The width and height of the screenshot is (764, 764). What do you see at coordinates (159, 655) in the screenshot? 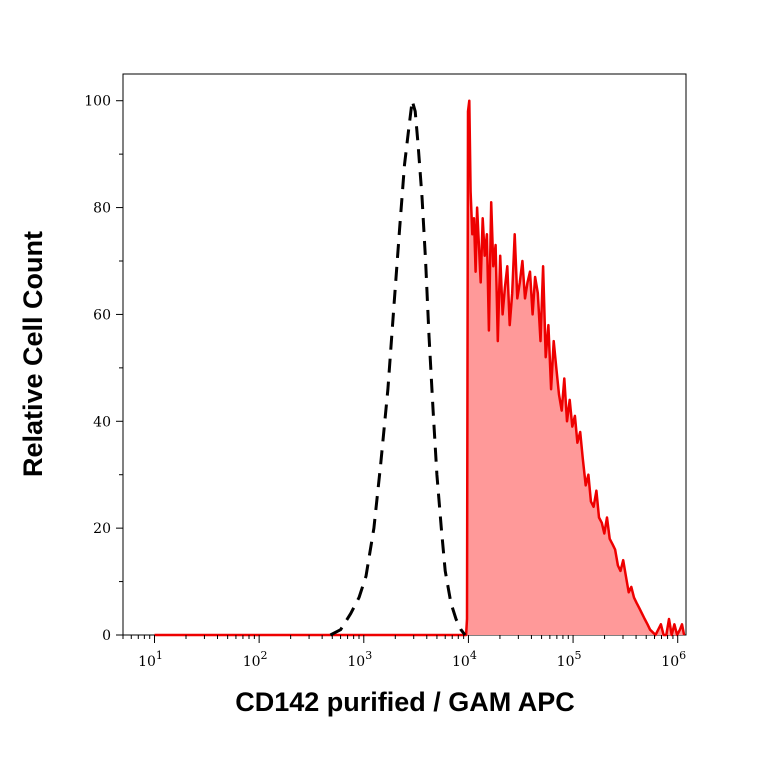
I see `x-tick-exponent: 1` at bounding box center [159, 655].